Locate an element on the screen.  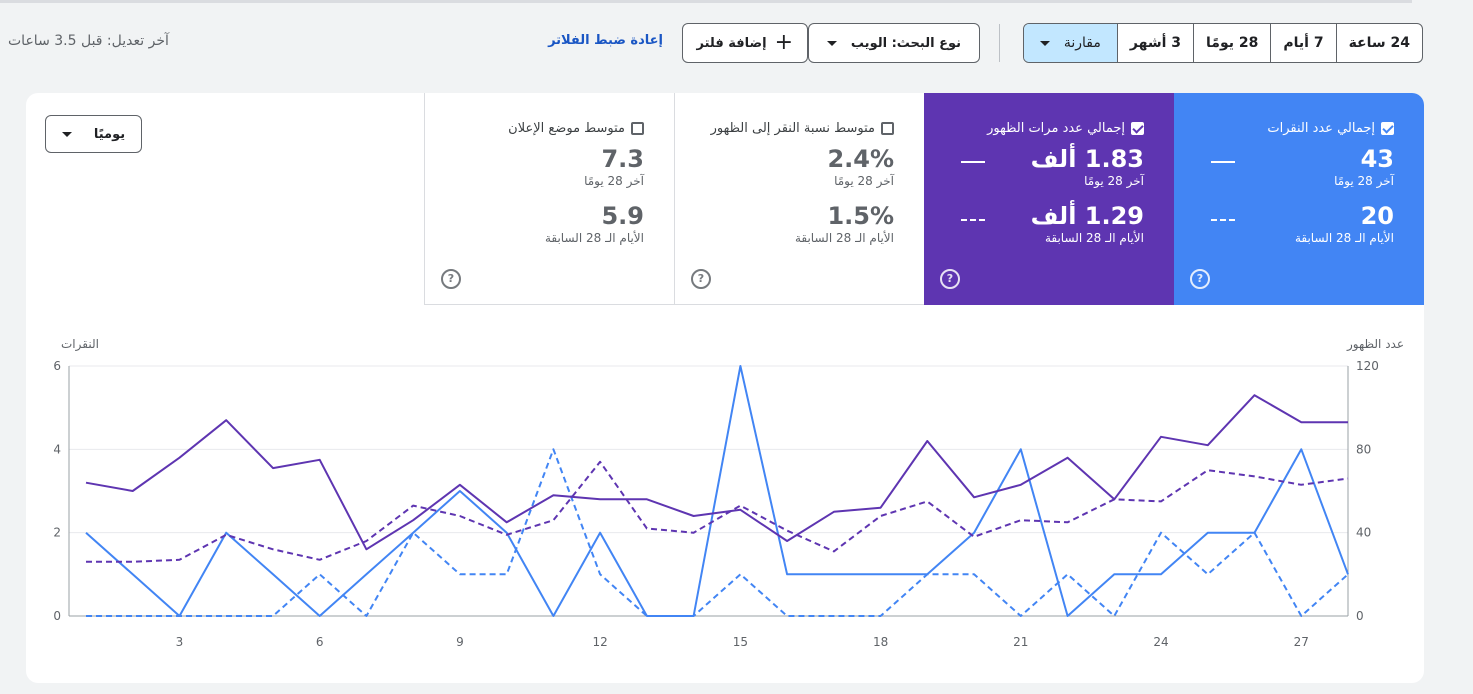
reset-filters-link: إعادة ضبط الفلاتر is located at coordinates (605, 40).